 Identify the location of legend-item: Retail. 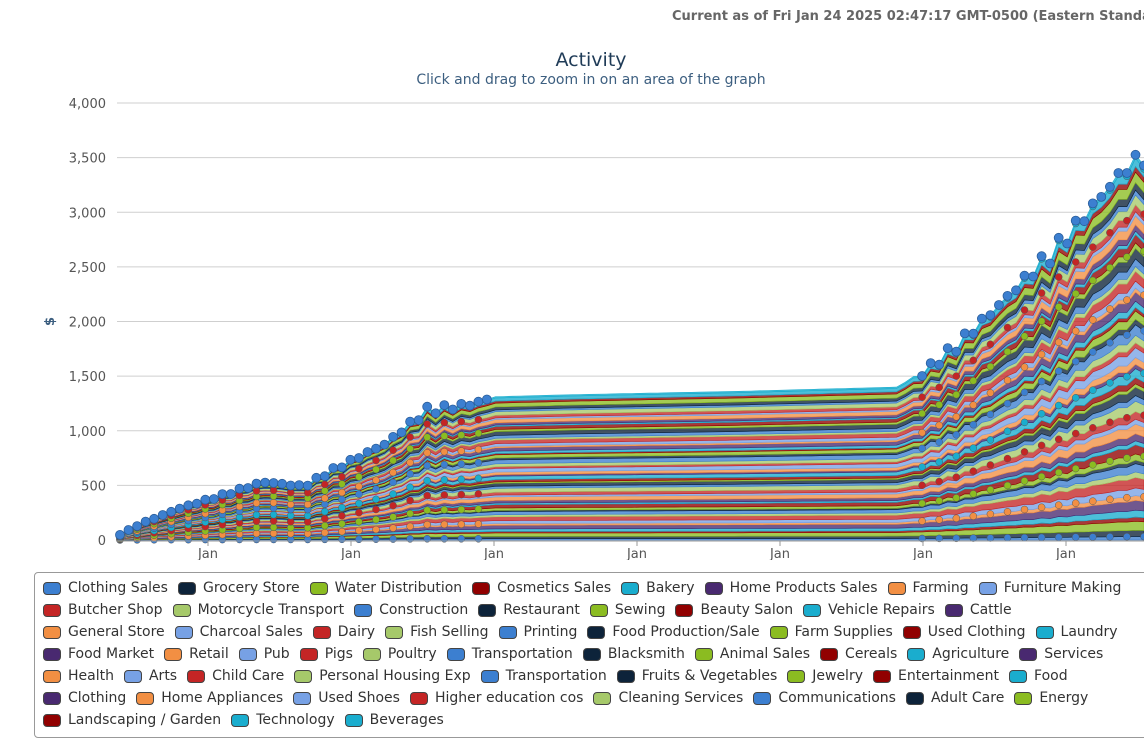
(196, 654).